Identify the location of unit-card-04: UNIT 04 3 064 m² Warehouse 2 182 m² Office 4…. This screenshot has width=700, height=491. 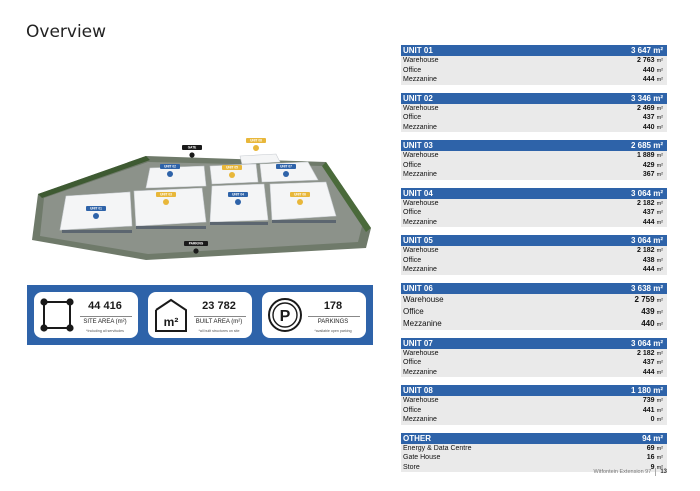
(534, 207).